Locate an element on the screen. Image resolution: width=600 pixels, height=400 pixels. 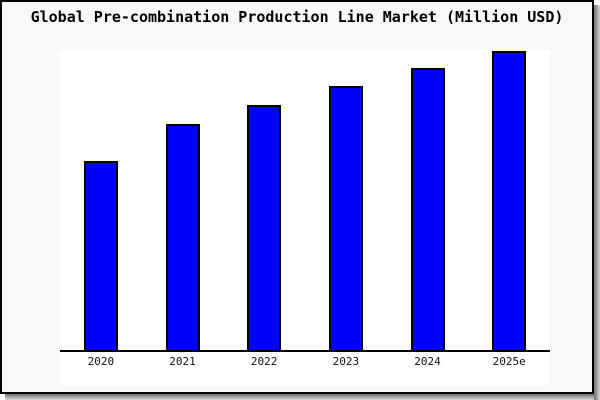
x-tick-label-2025e: 2025e is located at coordinates (509, 361).